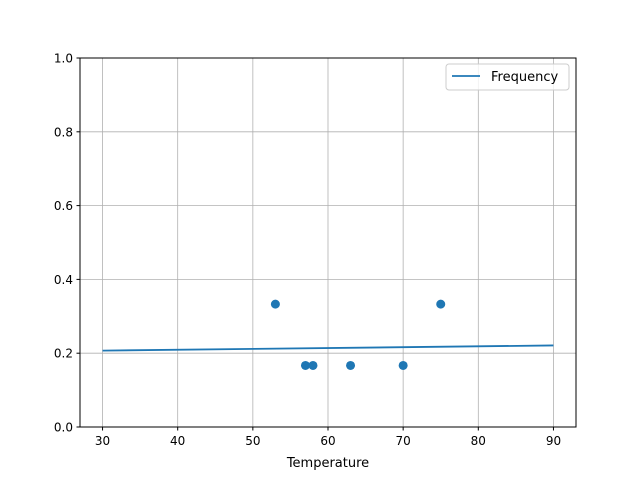 This screenshot has width=640, height=480. What do you see at coordinates (63, 206) in the screenshot?
I see `y-tick-label: 0.6` at bounding box center [63, 206].